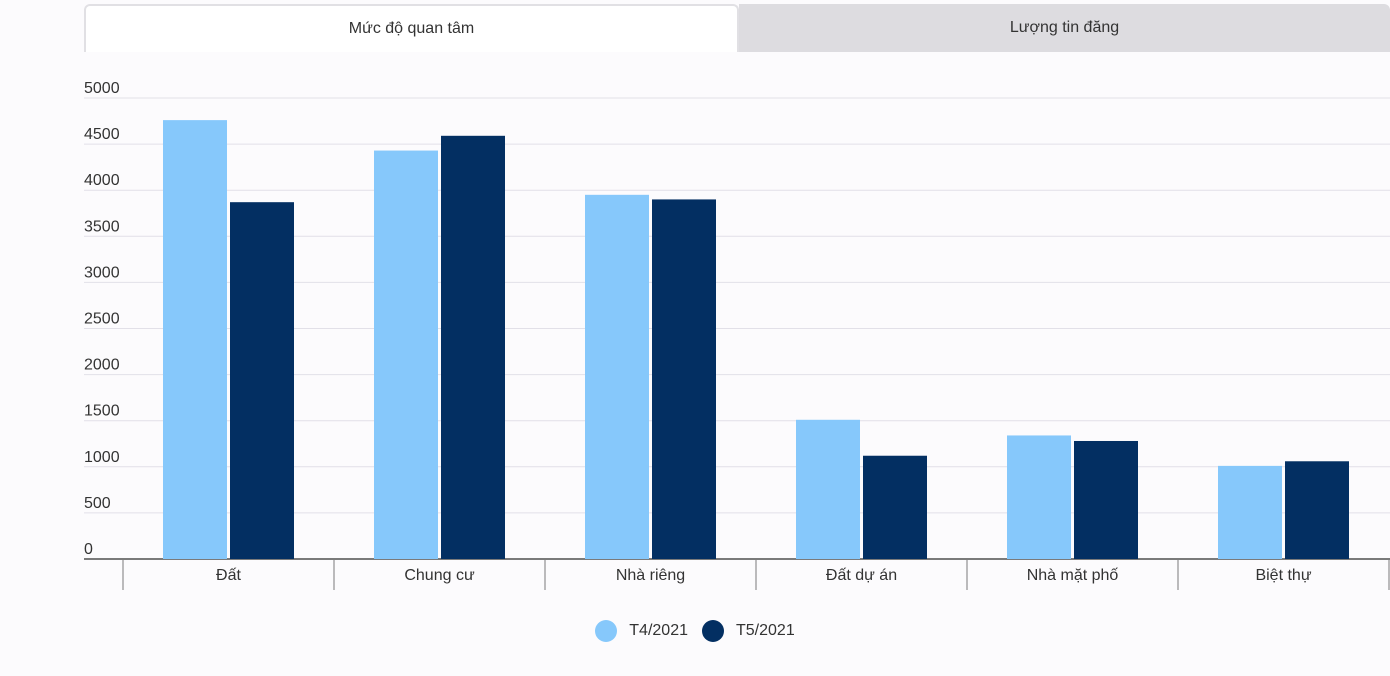 The height and width of the screenshot is (676, 1390). Describe the element at coordinates (606, 631) in the screenshot. I see `legend-swatch-t4` at that location.